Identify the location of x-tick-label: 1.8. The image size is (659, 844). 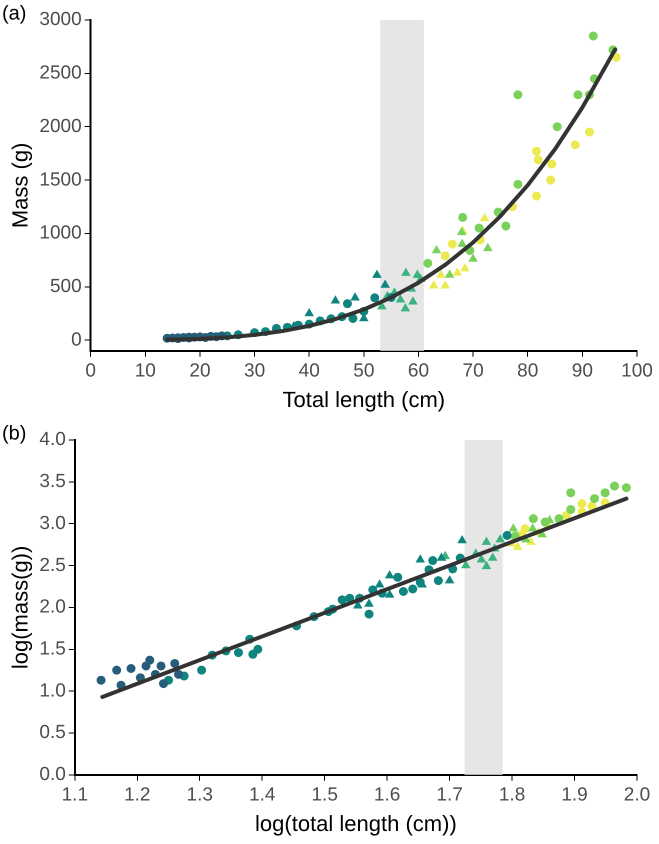
(512, 795).